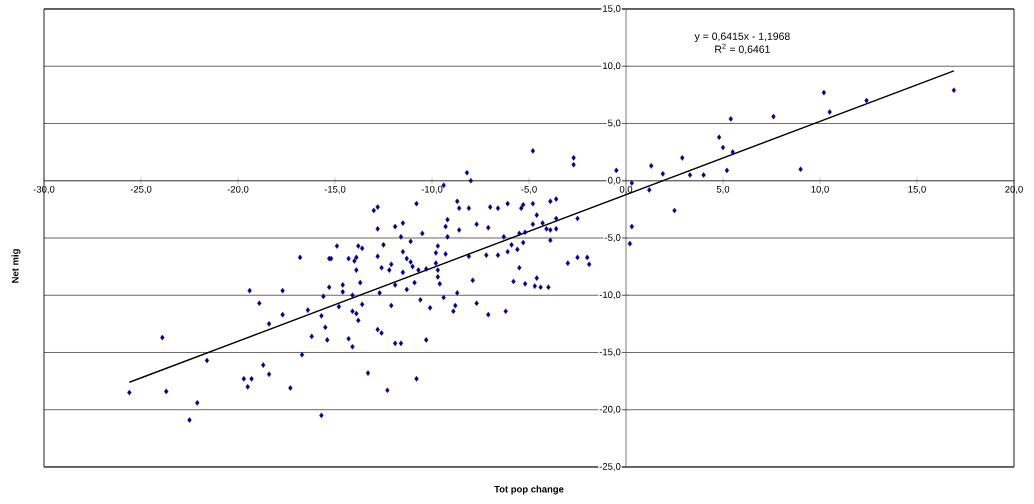 This screenshot has height=504, width=1034. What do you see at coordinates (723, 189) in the screenshot?
I see `x-tick-label: 5,0` at bounding box center [723, 189].